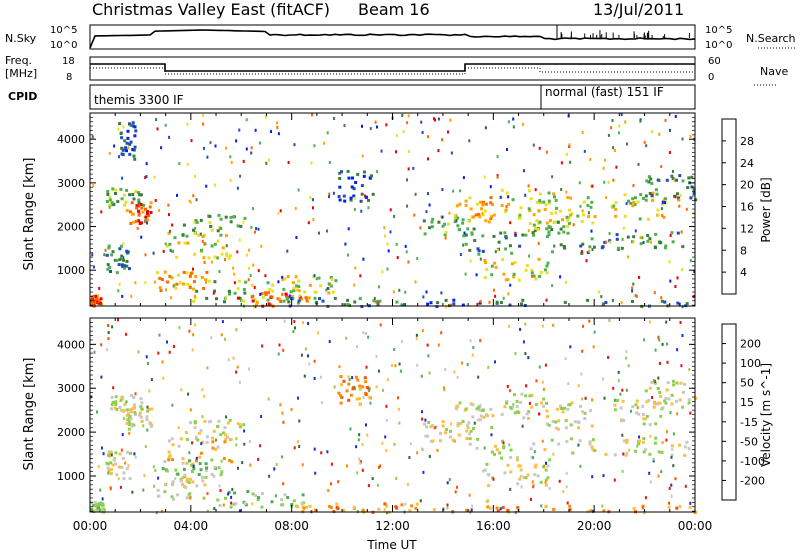 The height and width of the screenshot is (554, 800). Describe the element at coordinates (638, 9) in the screenshot. I see `date-label: 13/Jul/2011` at that location.